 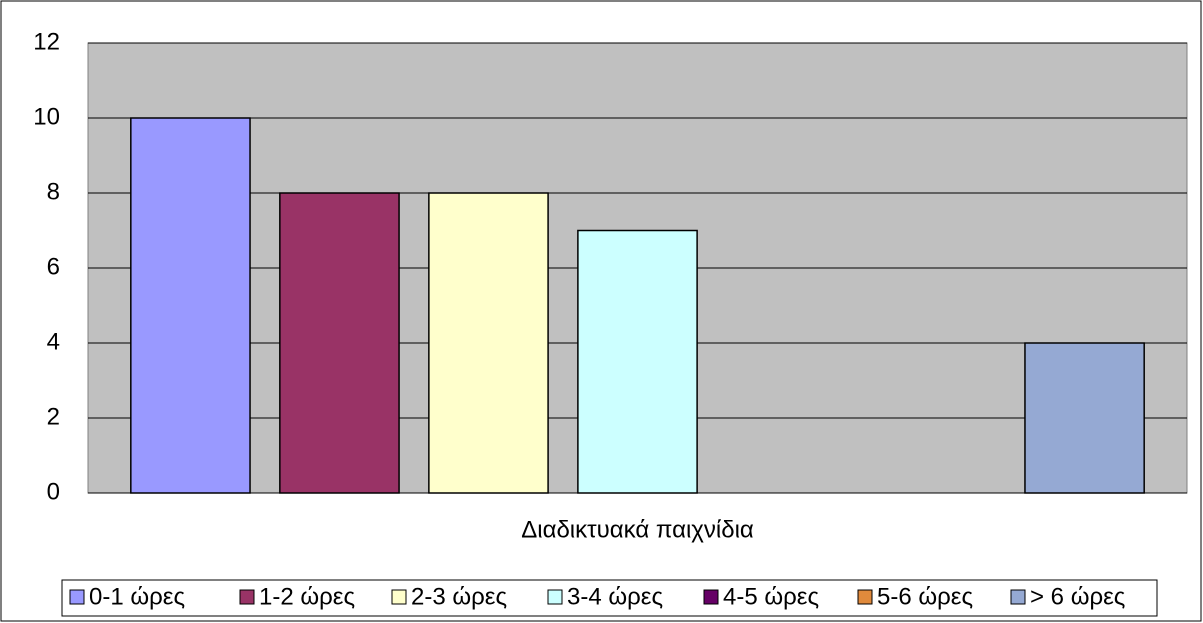 I want to click on legend-label: 3-4 ώρες, so click(x=615, y=596).